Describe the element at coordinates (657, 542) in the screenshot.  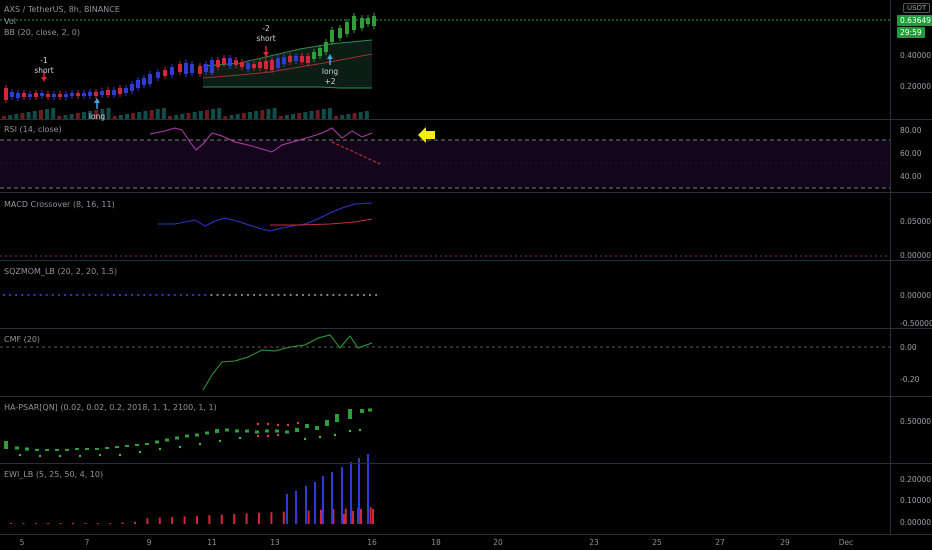
I see `time-tick: 25` at that location.